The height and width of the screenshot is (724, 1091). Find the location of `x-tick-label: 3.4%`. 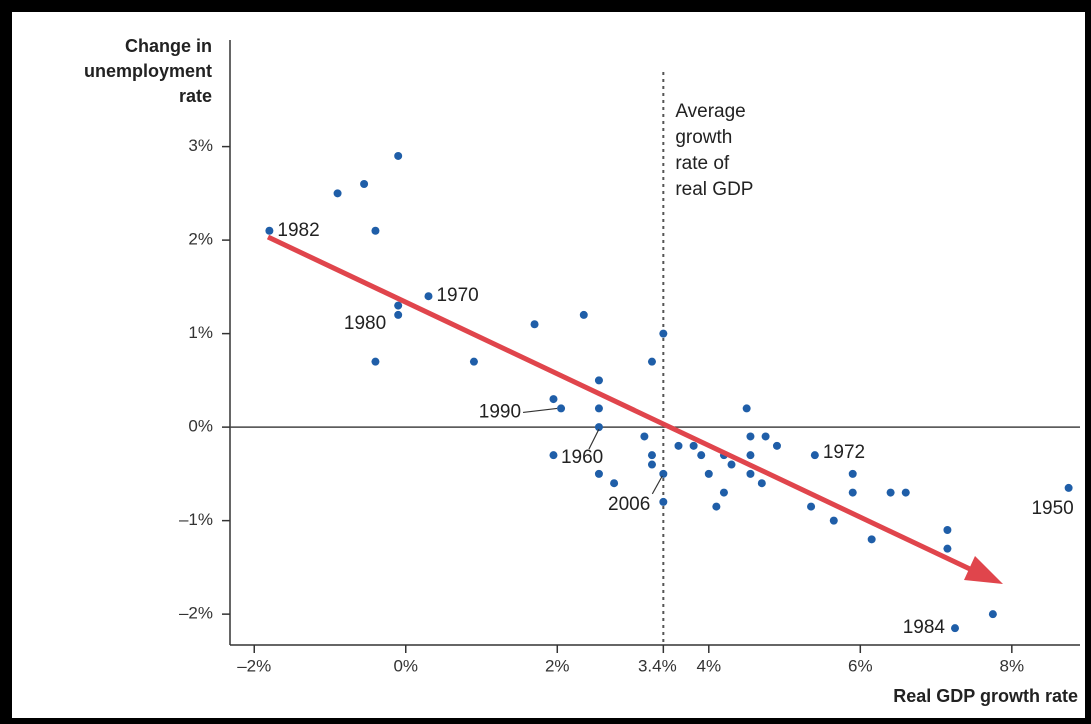

x-tick-label: 3.4% is located at coordinates (657, 665).